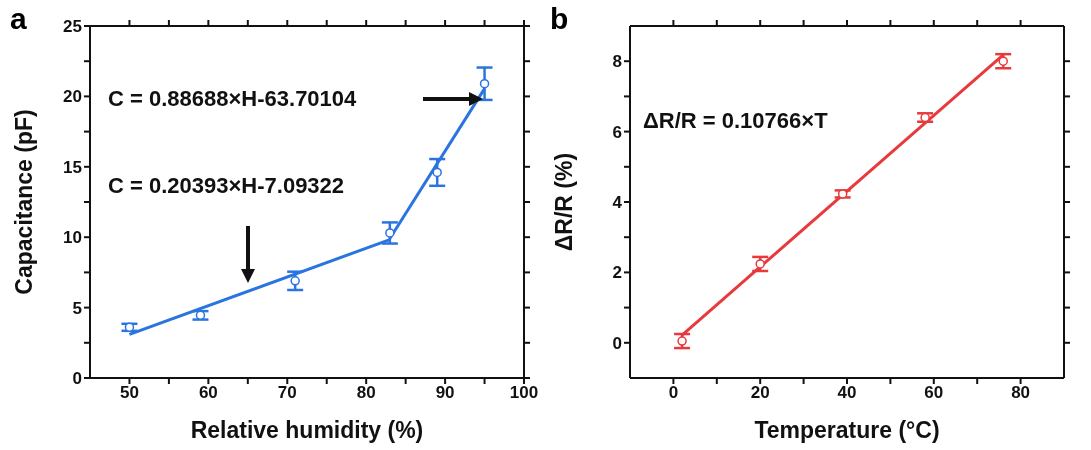 This screenshot has width=1091, height=450. What do you see at coordinates (129, 393) in the screenshot?
I see `x-tick-label: 50` at bounding box center [129, 393].